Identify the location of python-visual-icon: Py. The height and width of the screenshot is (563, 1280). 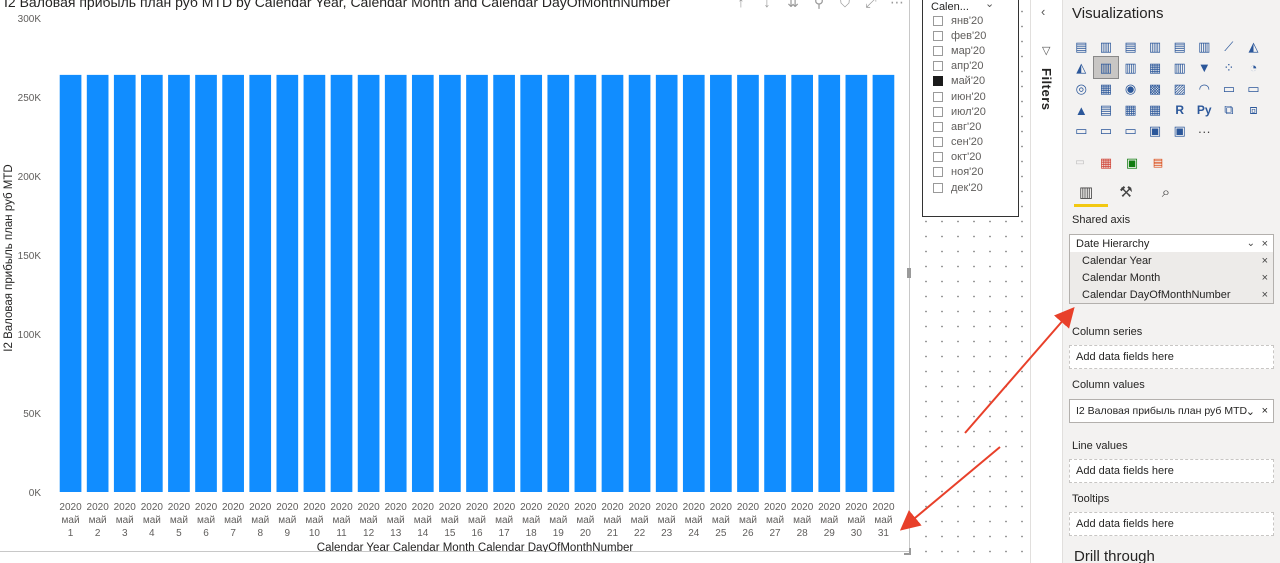
(1204, 110).